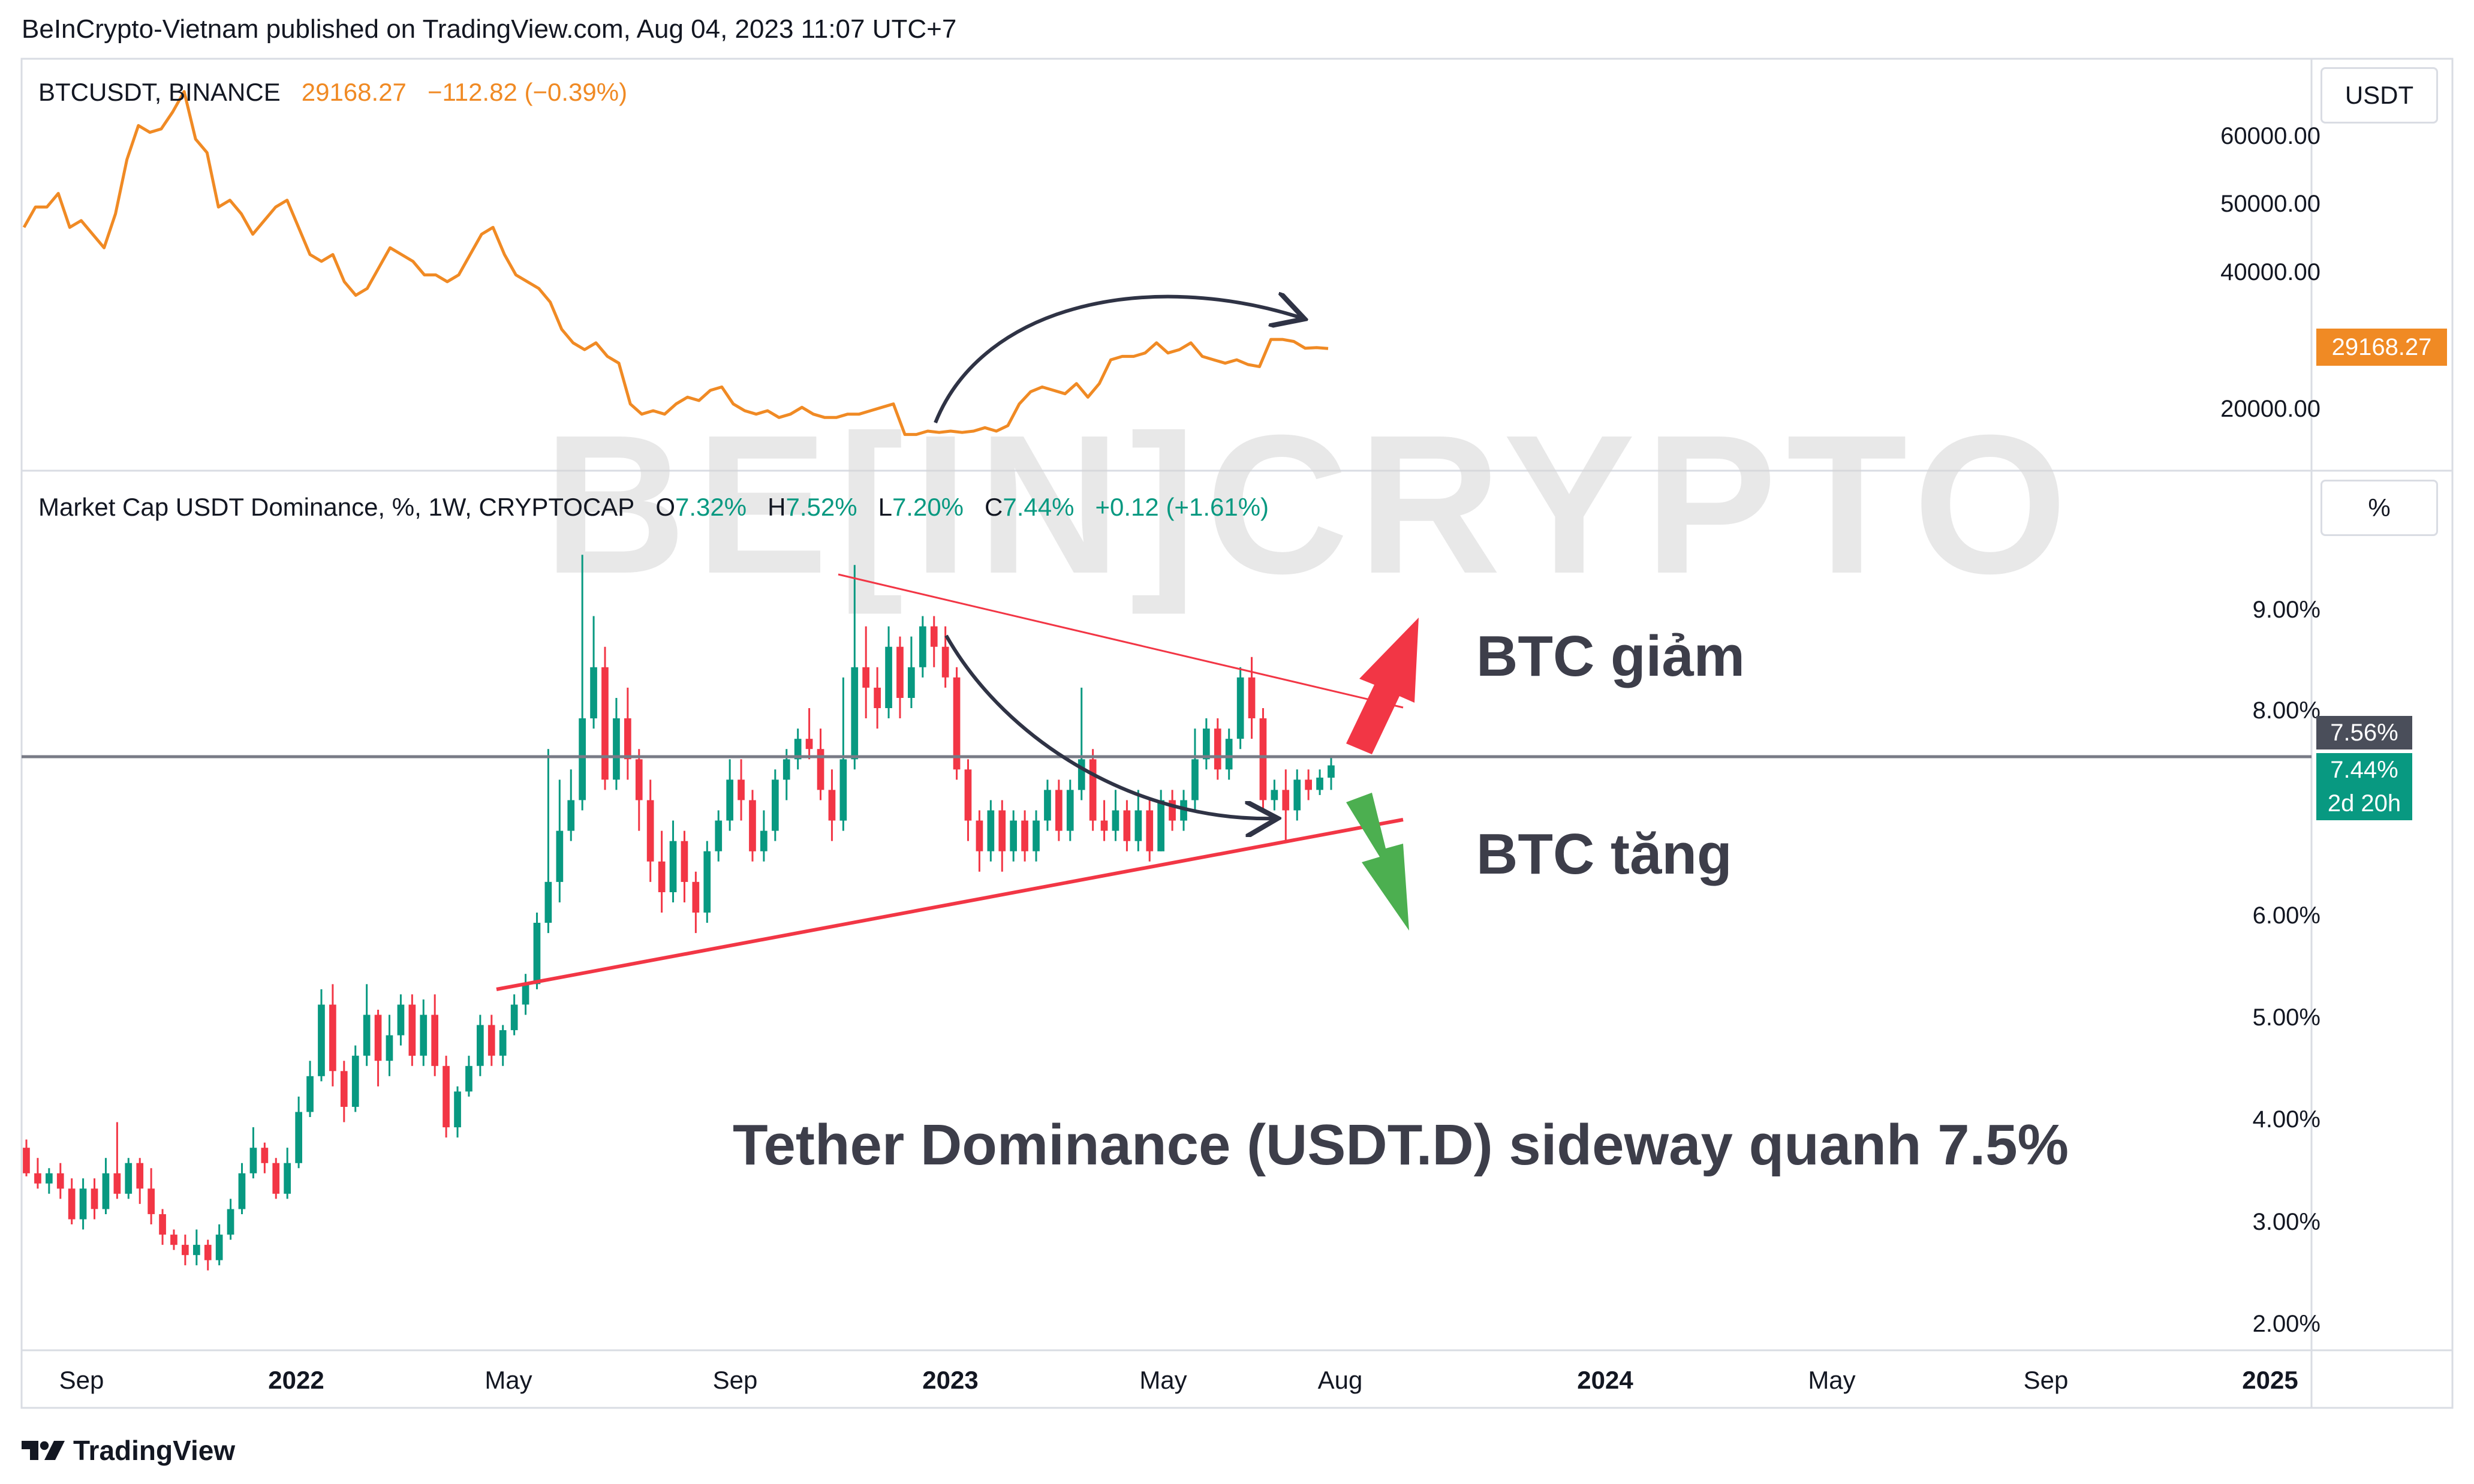  What do you see at coordinates (1182, 507) in the screenshot?
I see `change-value: +0.12 (+1.61%)` at bounding box center [1182, 507].